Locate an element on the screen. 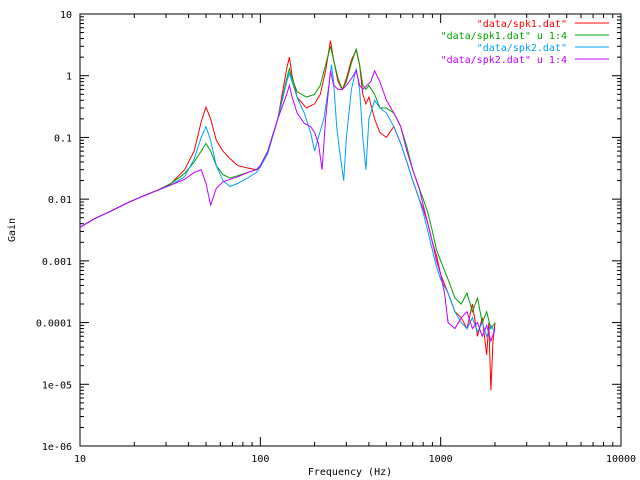 The width and height of the screenshot is (640, 480). y-tick-label: 10 is located at coordinates (66, 15).